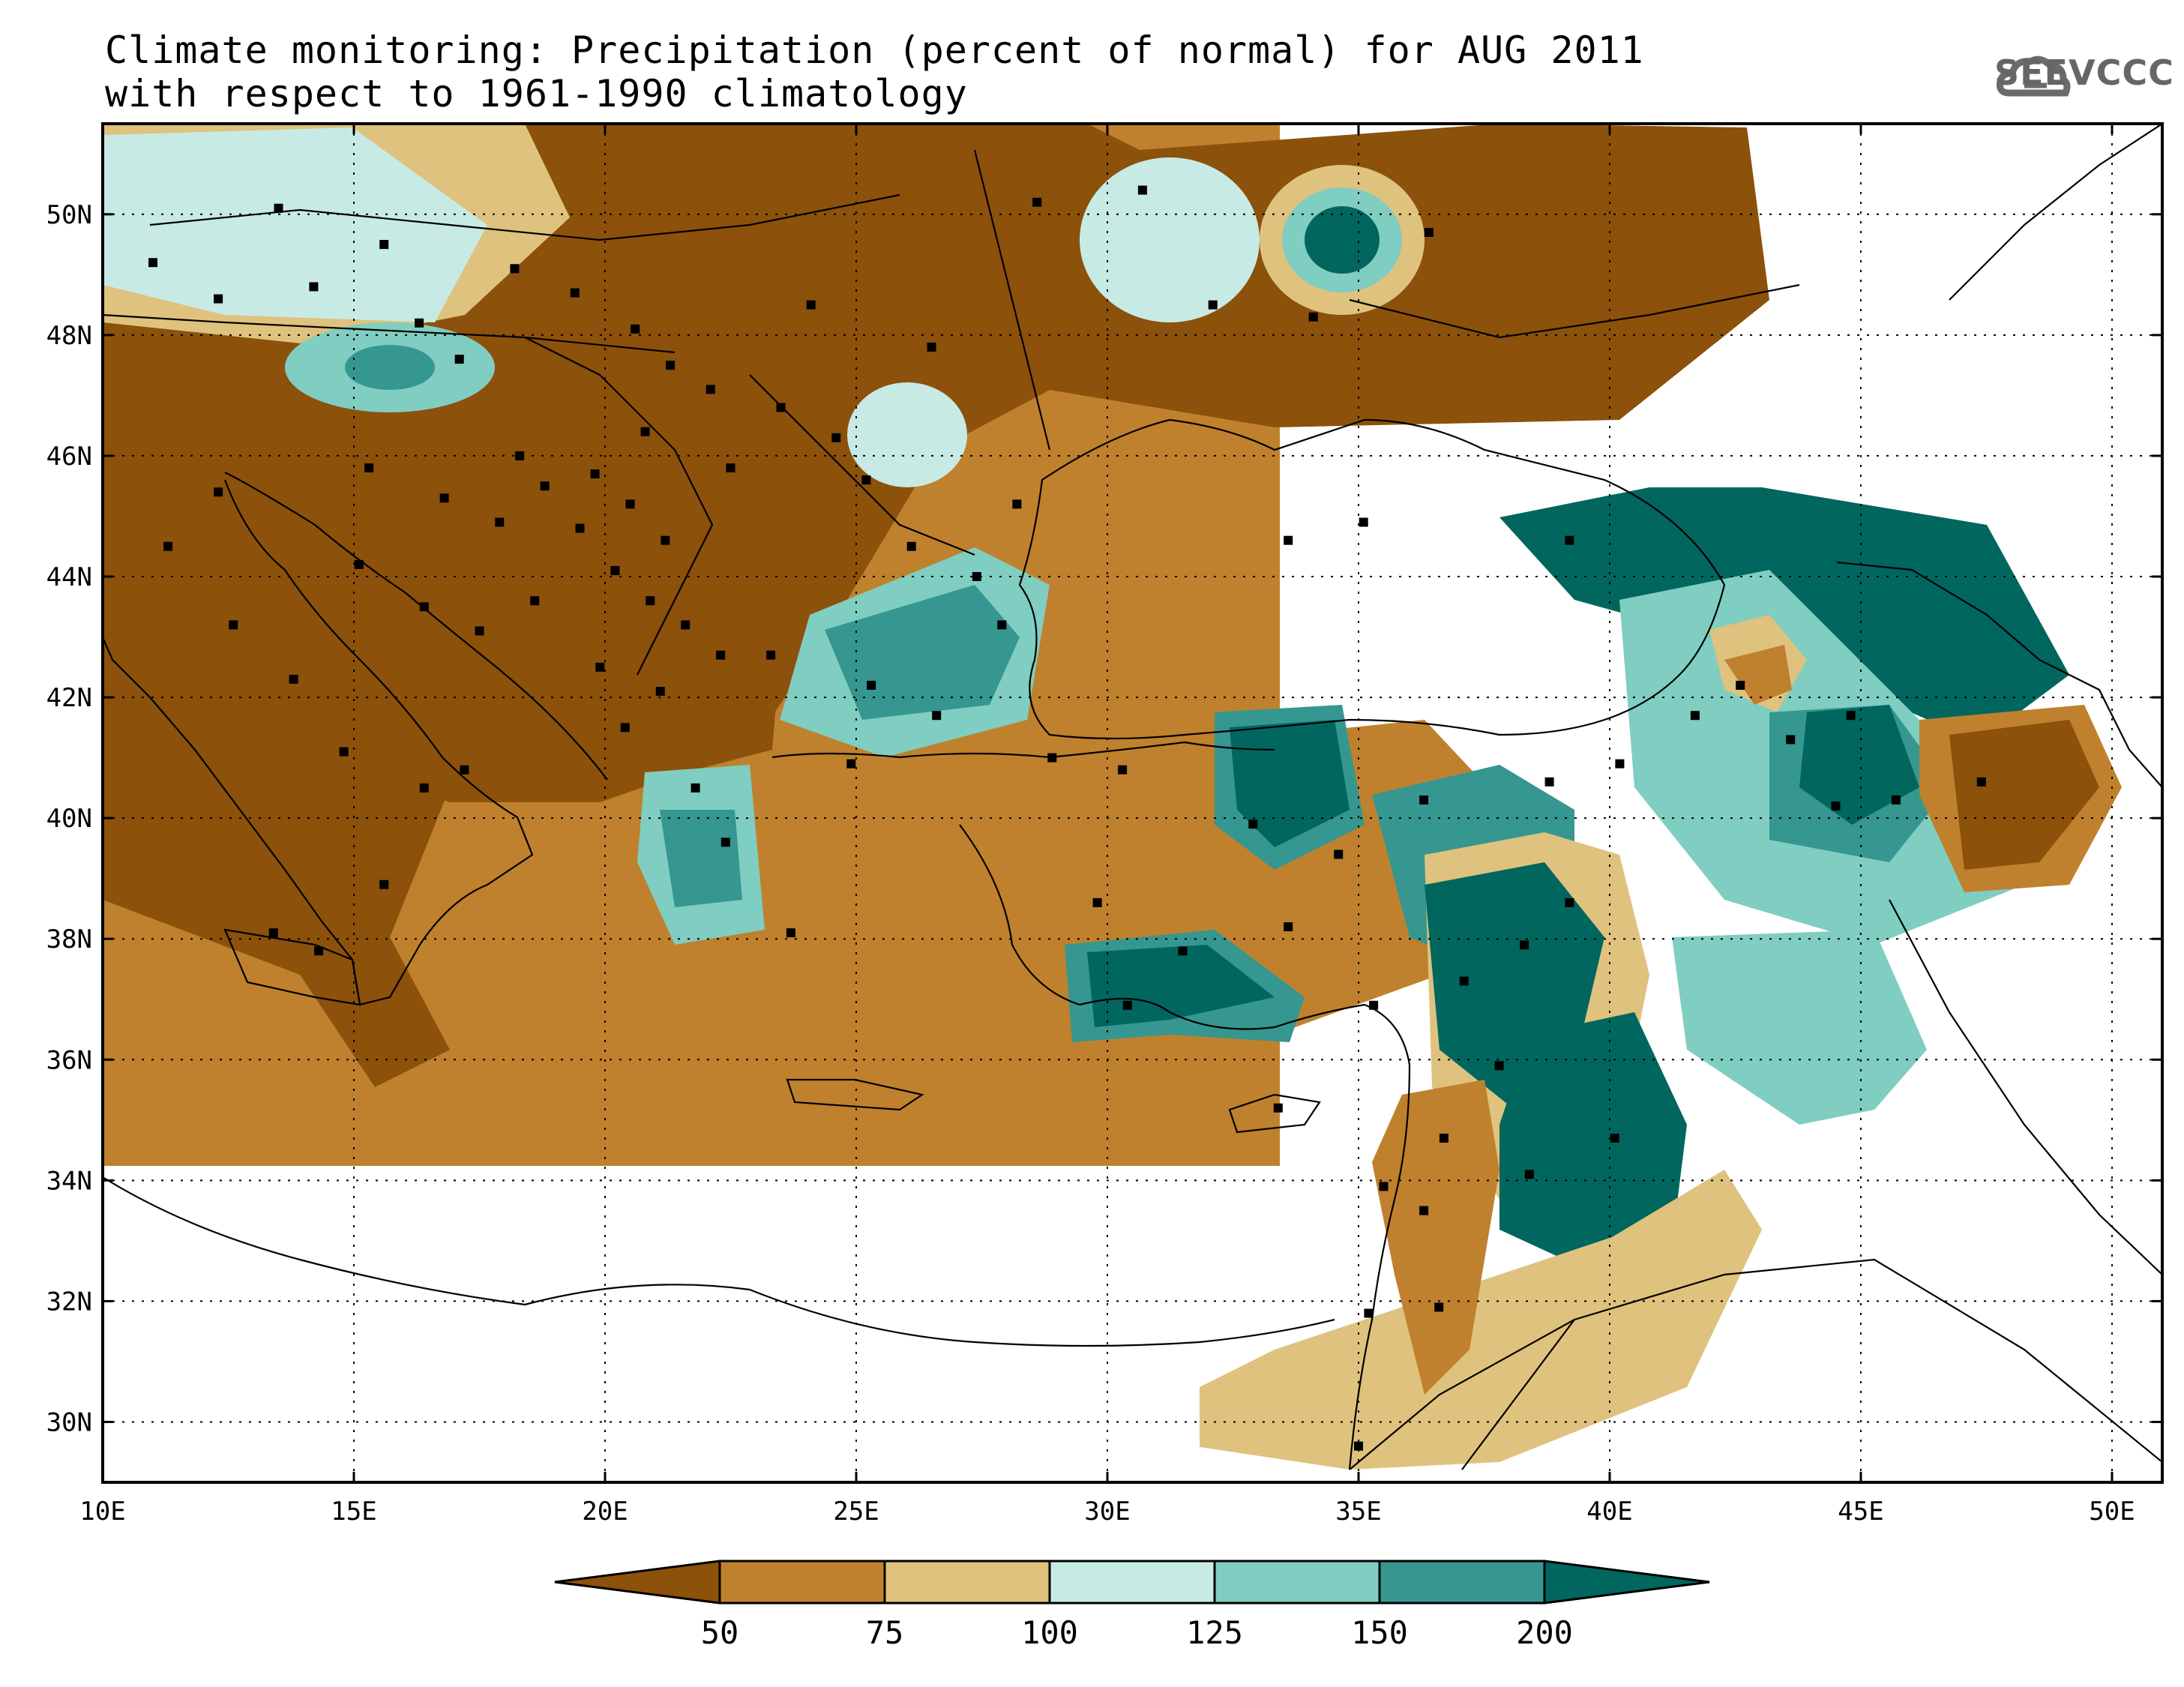 This screenshot has width=2184, height=1687. What do you see at coordinates (1544, 1632) in the screenshot?
I see `colorbar-label: 200` at bounding box center [1544, 1632].